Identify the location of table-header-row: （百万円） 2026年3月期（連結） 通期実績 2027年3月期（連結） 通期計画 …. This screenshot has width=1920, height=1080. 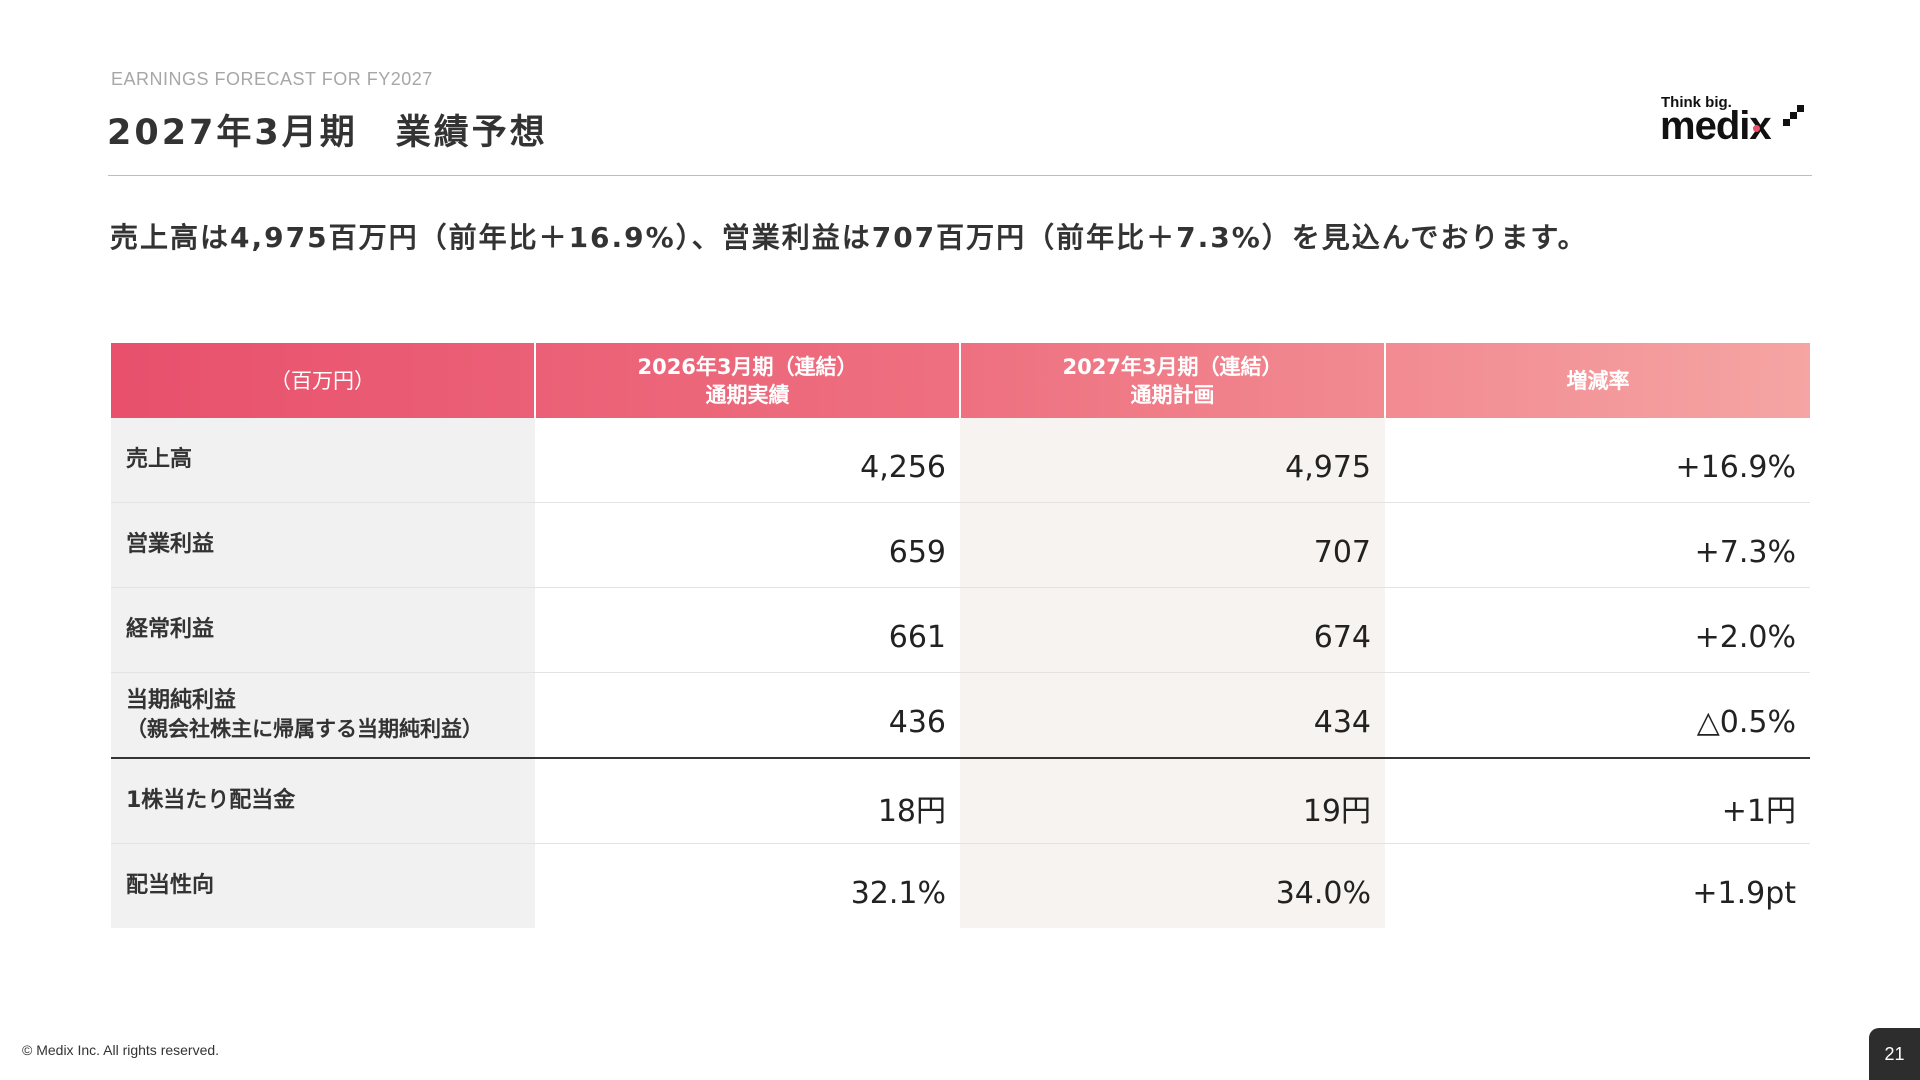
(960, 380).